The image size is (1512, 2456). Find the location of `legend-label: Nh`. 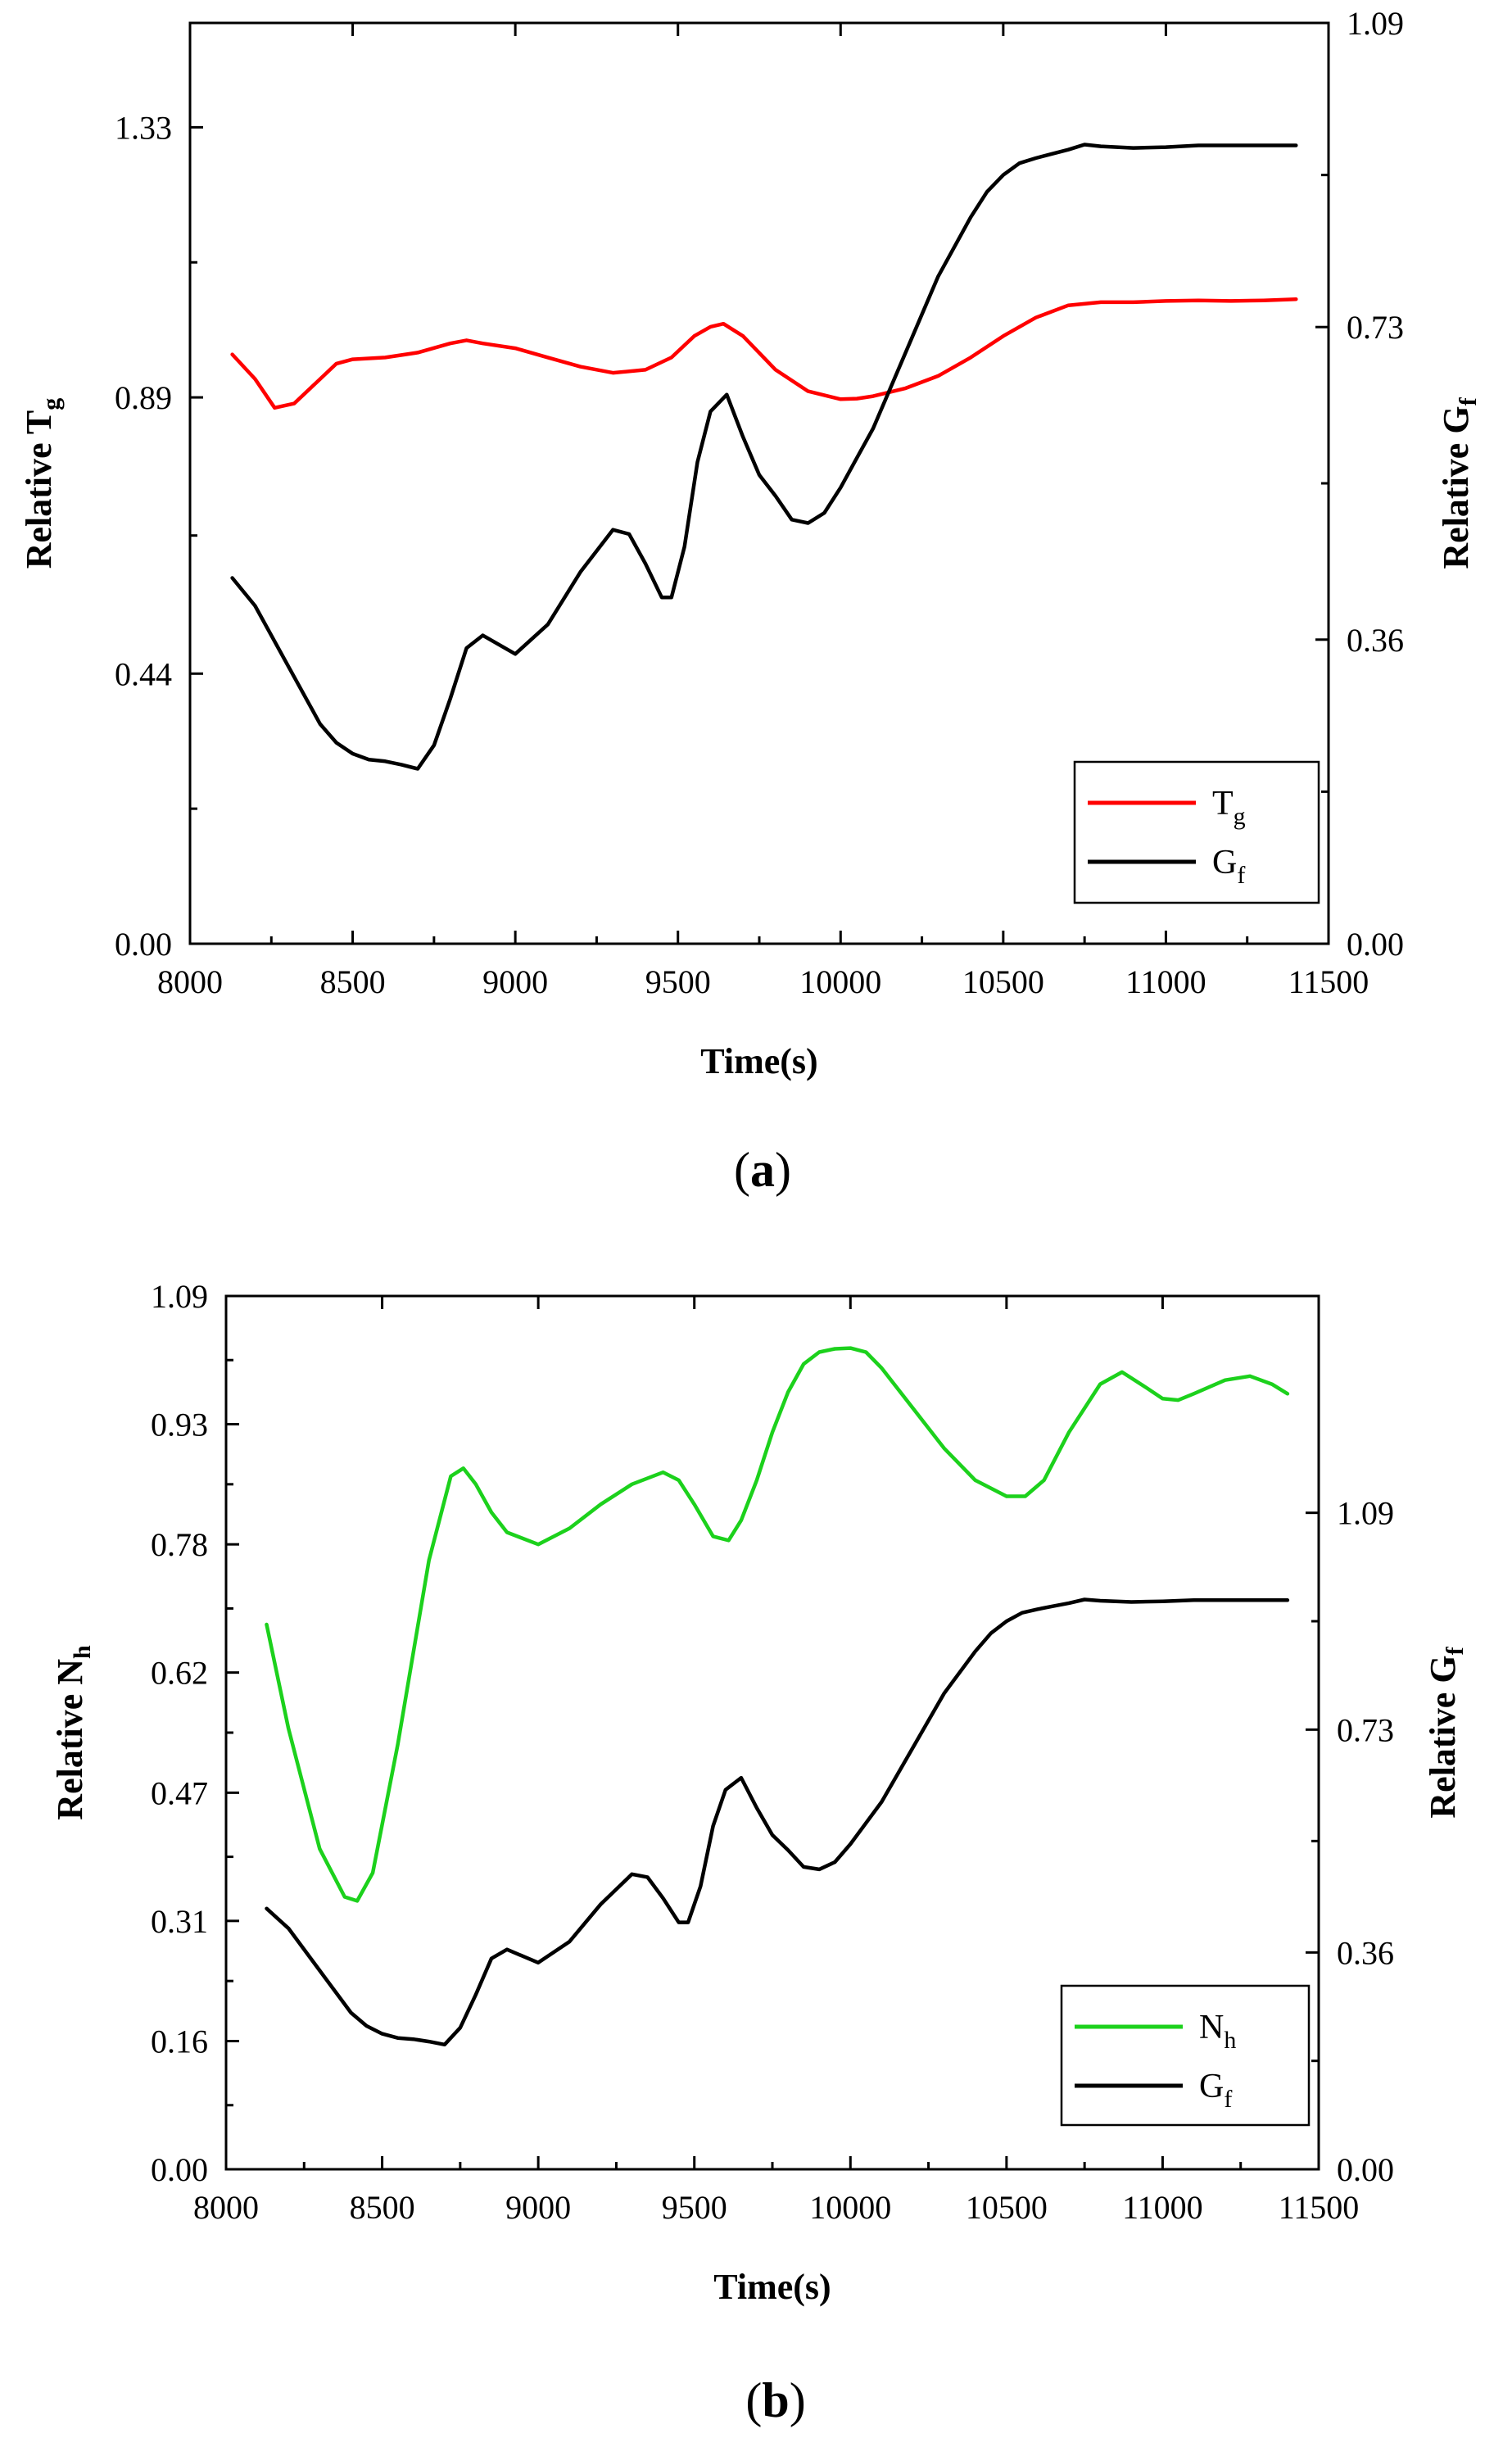

legend-label: Nh is located at coordinates (1218, 2032).